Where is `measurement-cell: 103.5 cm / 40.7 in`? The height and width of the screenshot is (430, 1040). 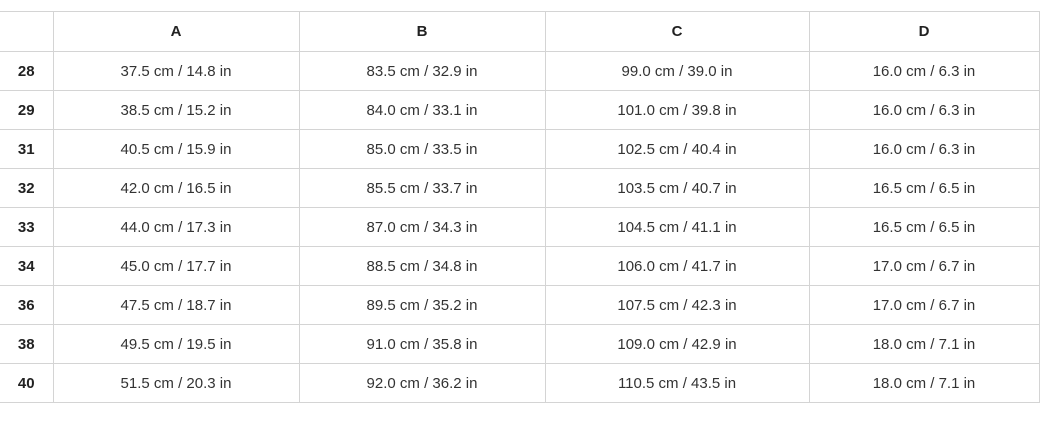
measurement-cell: 103.5 cm / 40.7 in is located at coordinates (677, 188).